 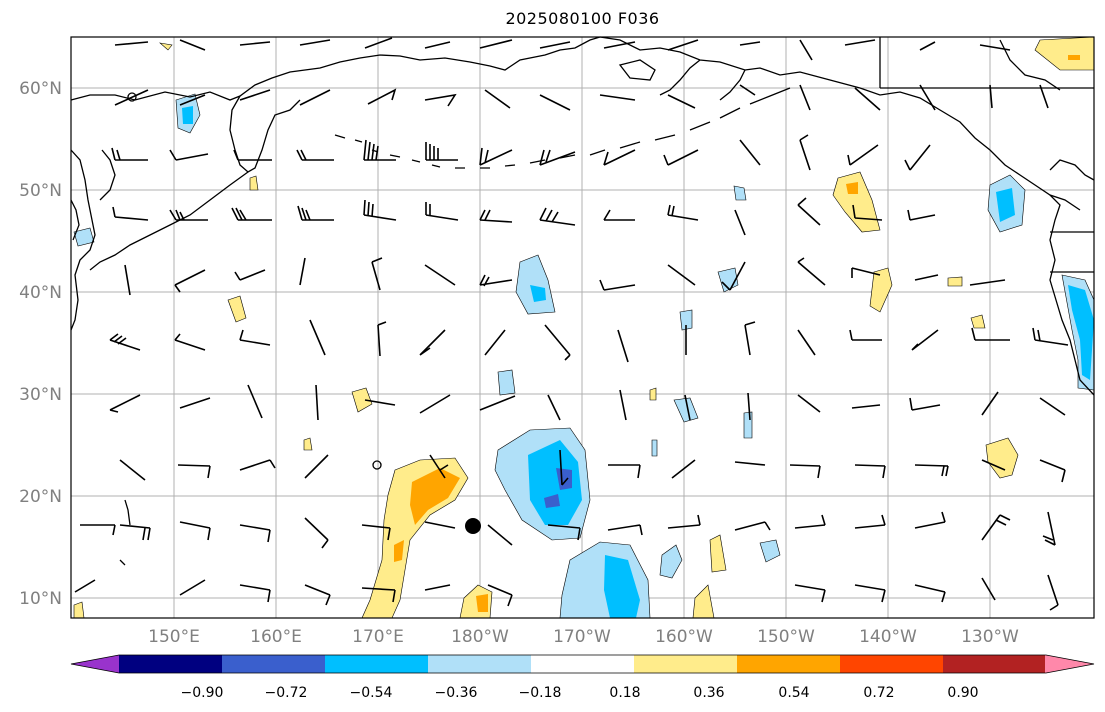 What do you see at coordinates (888, 637) in the screenshot?
I see `lon-label: 140°W` at bounding box center [888, 637].